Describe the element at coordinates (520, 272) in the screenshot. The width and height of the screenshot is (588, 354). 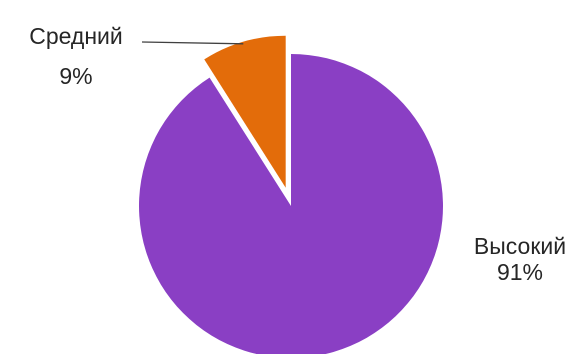
I see `slice-percent-vysokij: 91%` at that location.